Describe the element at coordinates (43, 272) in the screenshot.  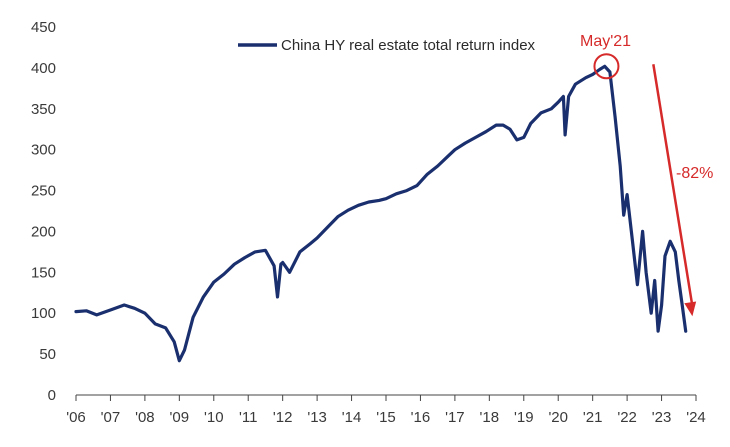
I see `y-tick-label: 150` at that location.